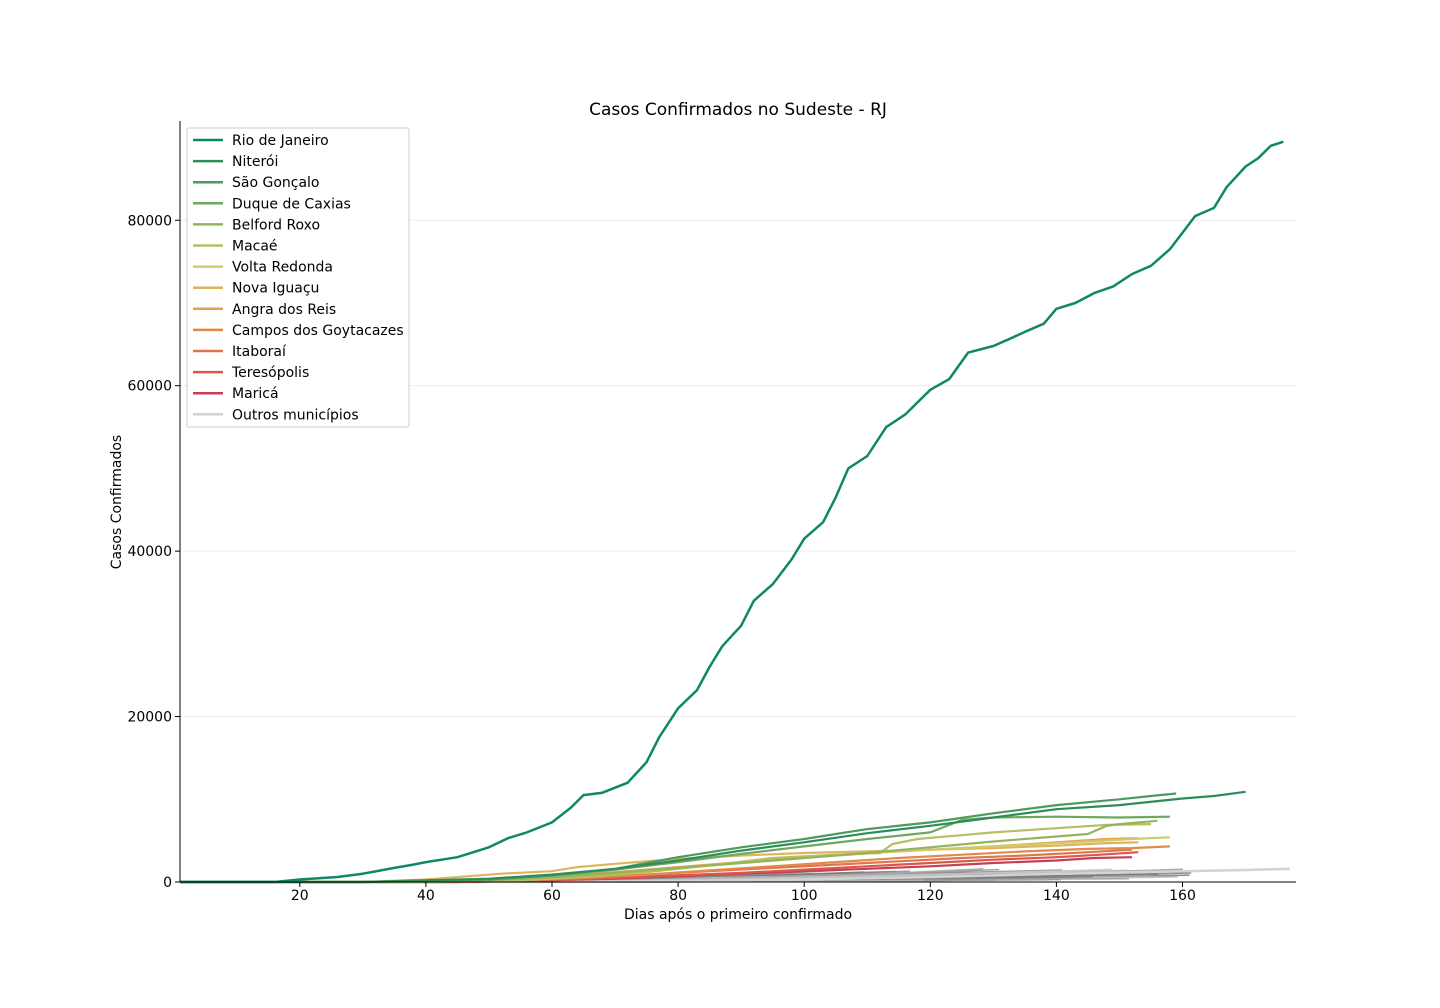  What do you see at coordinates (259, 352) in the screenshot?
I see `legend-label: Itaboraí` at bounding box center [259, 352].